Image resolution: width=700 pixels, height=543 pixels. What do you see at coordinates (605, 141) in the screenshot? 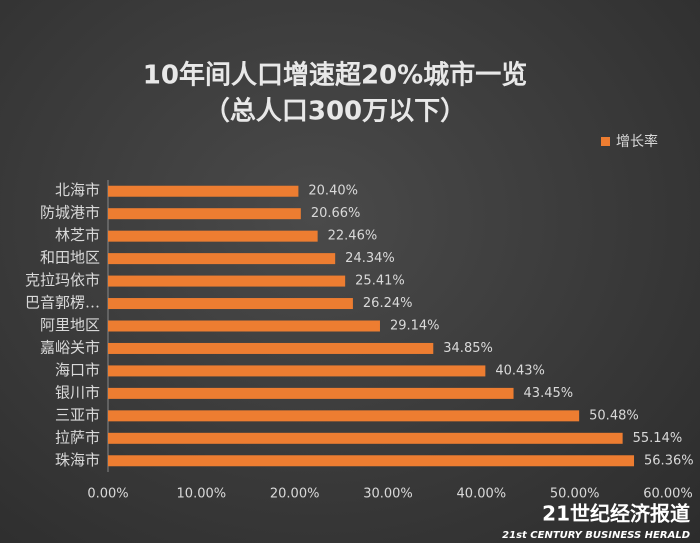
I see `legend-swatch` at bounding box center [605, 141].